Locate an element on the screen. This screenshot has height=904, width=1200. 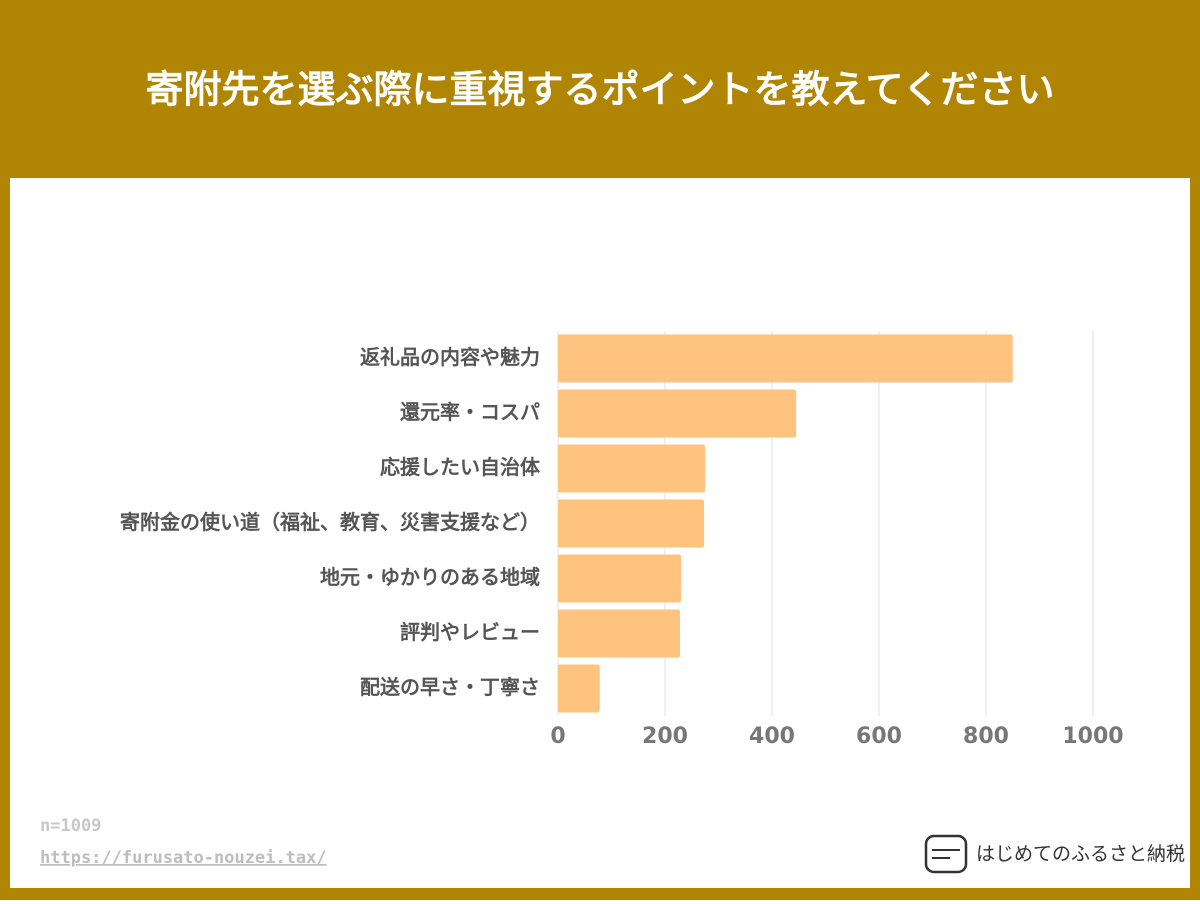
x-tick-label: 1000 is located at coordinates (1092, 736).